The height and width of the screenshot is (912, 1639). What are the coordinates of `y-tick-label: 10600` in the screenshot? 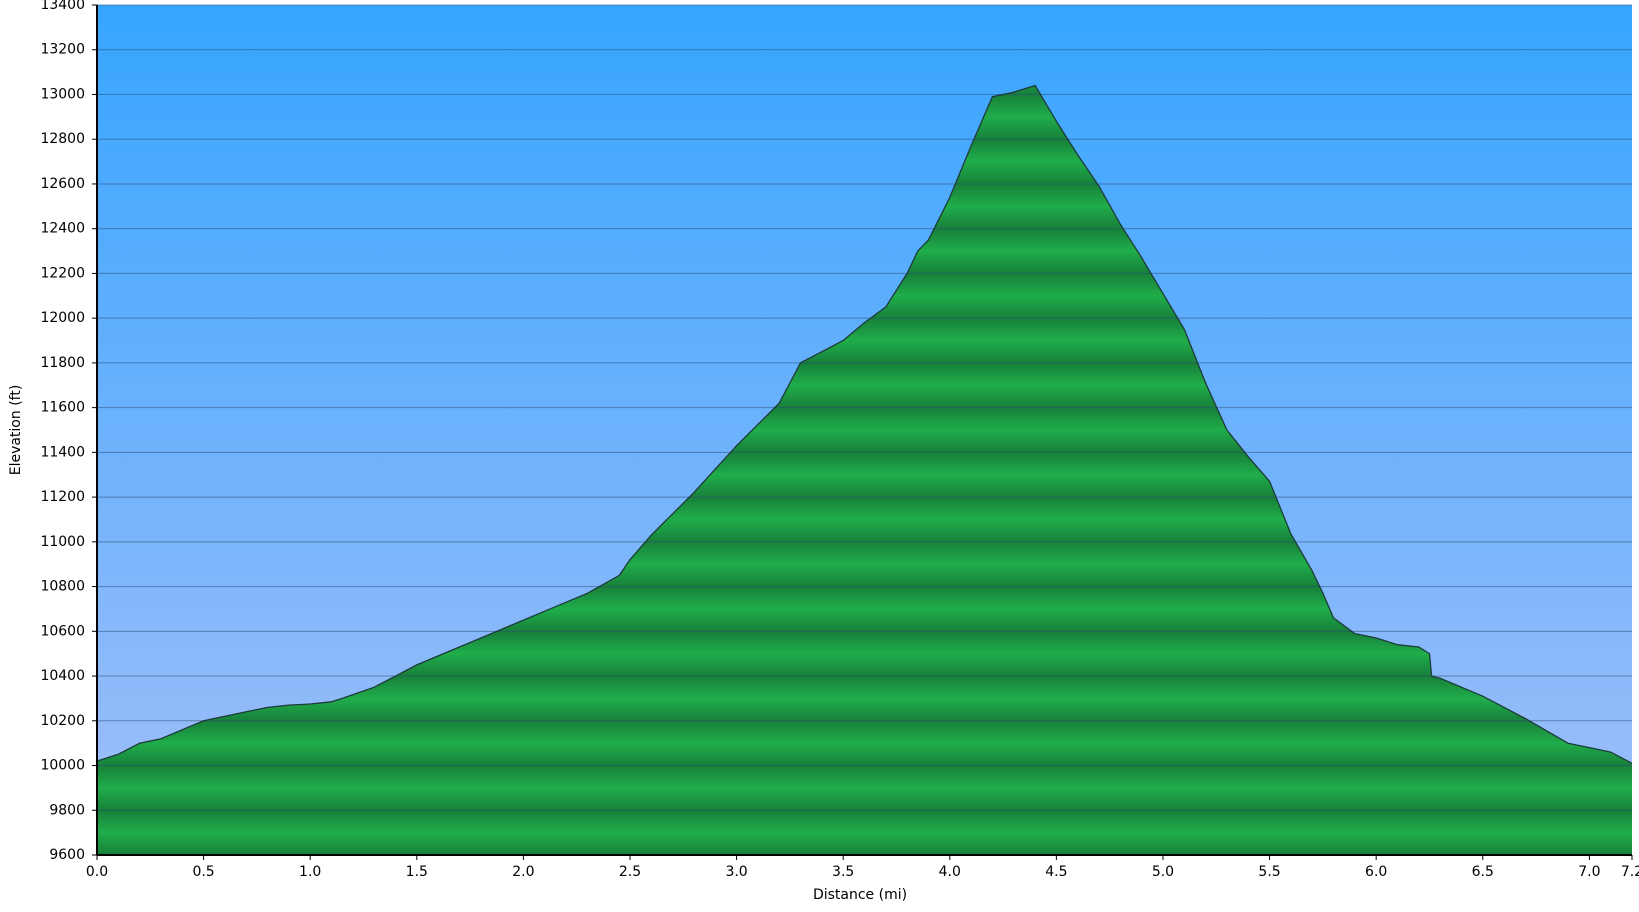 It's located at (62, 631).